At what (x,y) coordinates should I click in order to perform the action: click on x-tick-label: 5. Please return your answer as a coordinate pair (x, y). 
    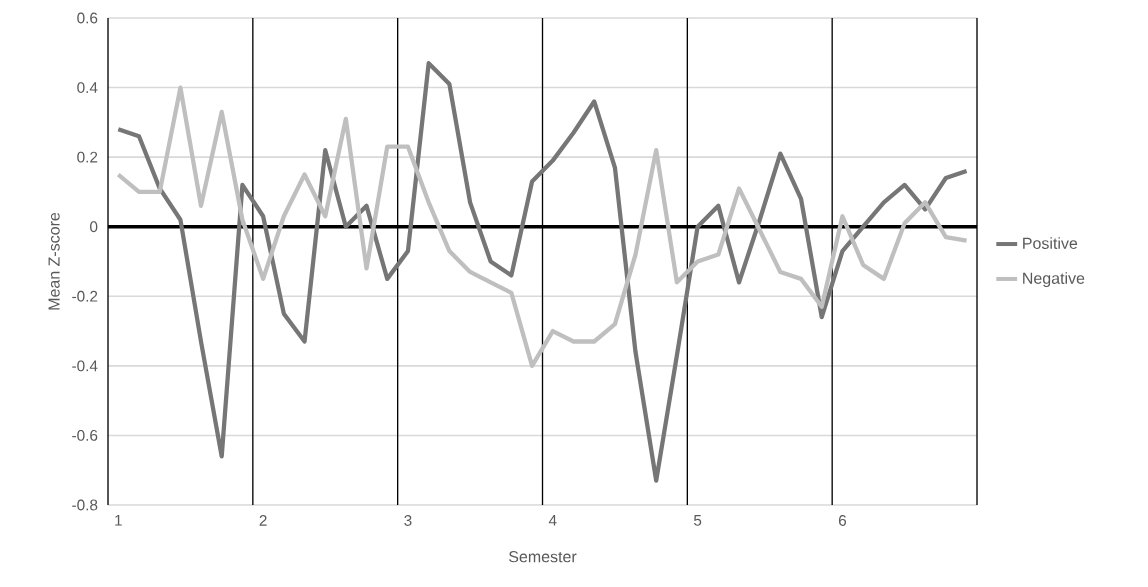
    Looking at the image, I should click on (697, 520).